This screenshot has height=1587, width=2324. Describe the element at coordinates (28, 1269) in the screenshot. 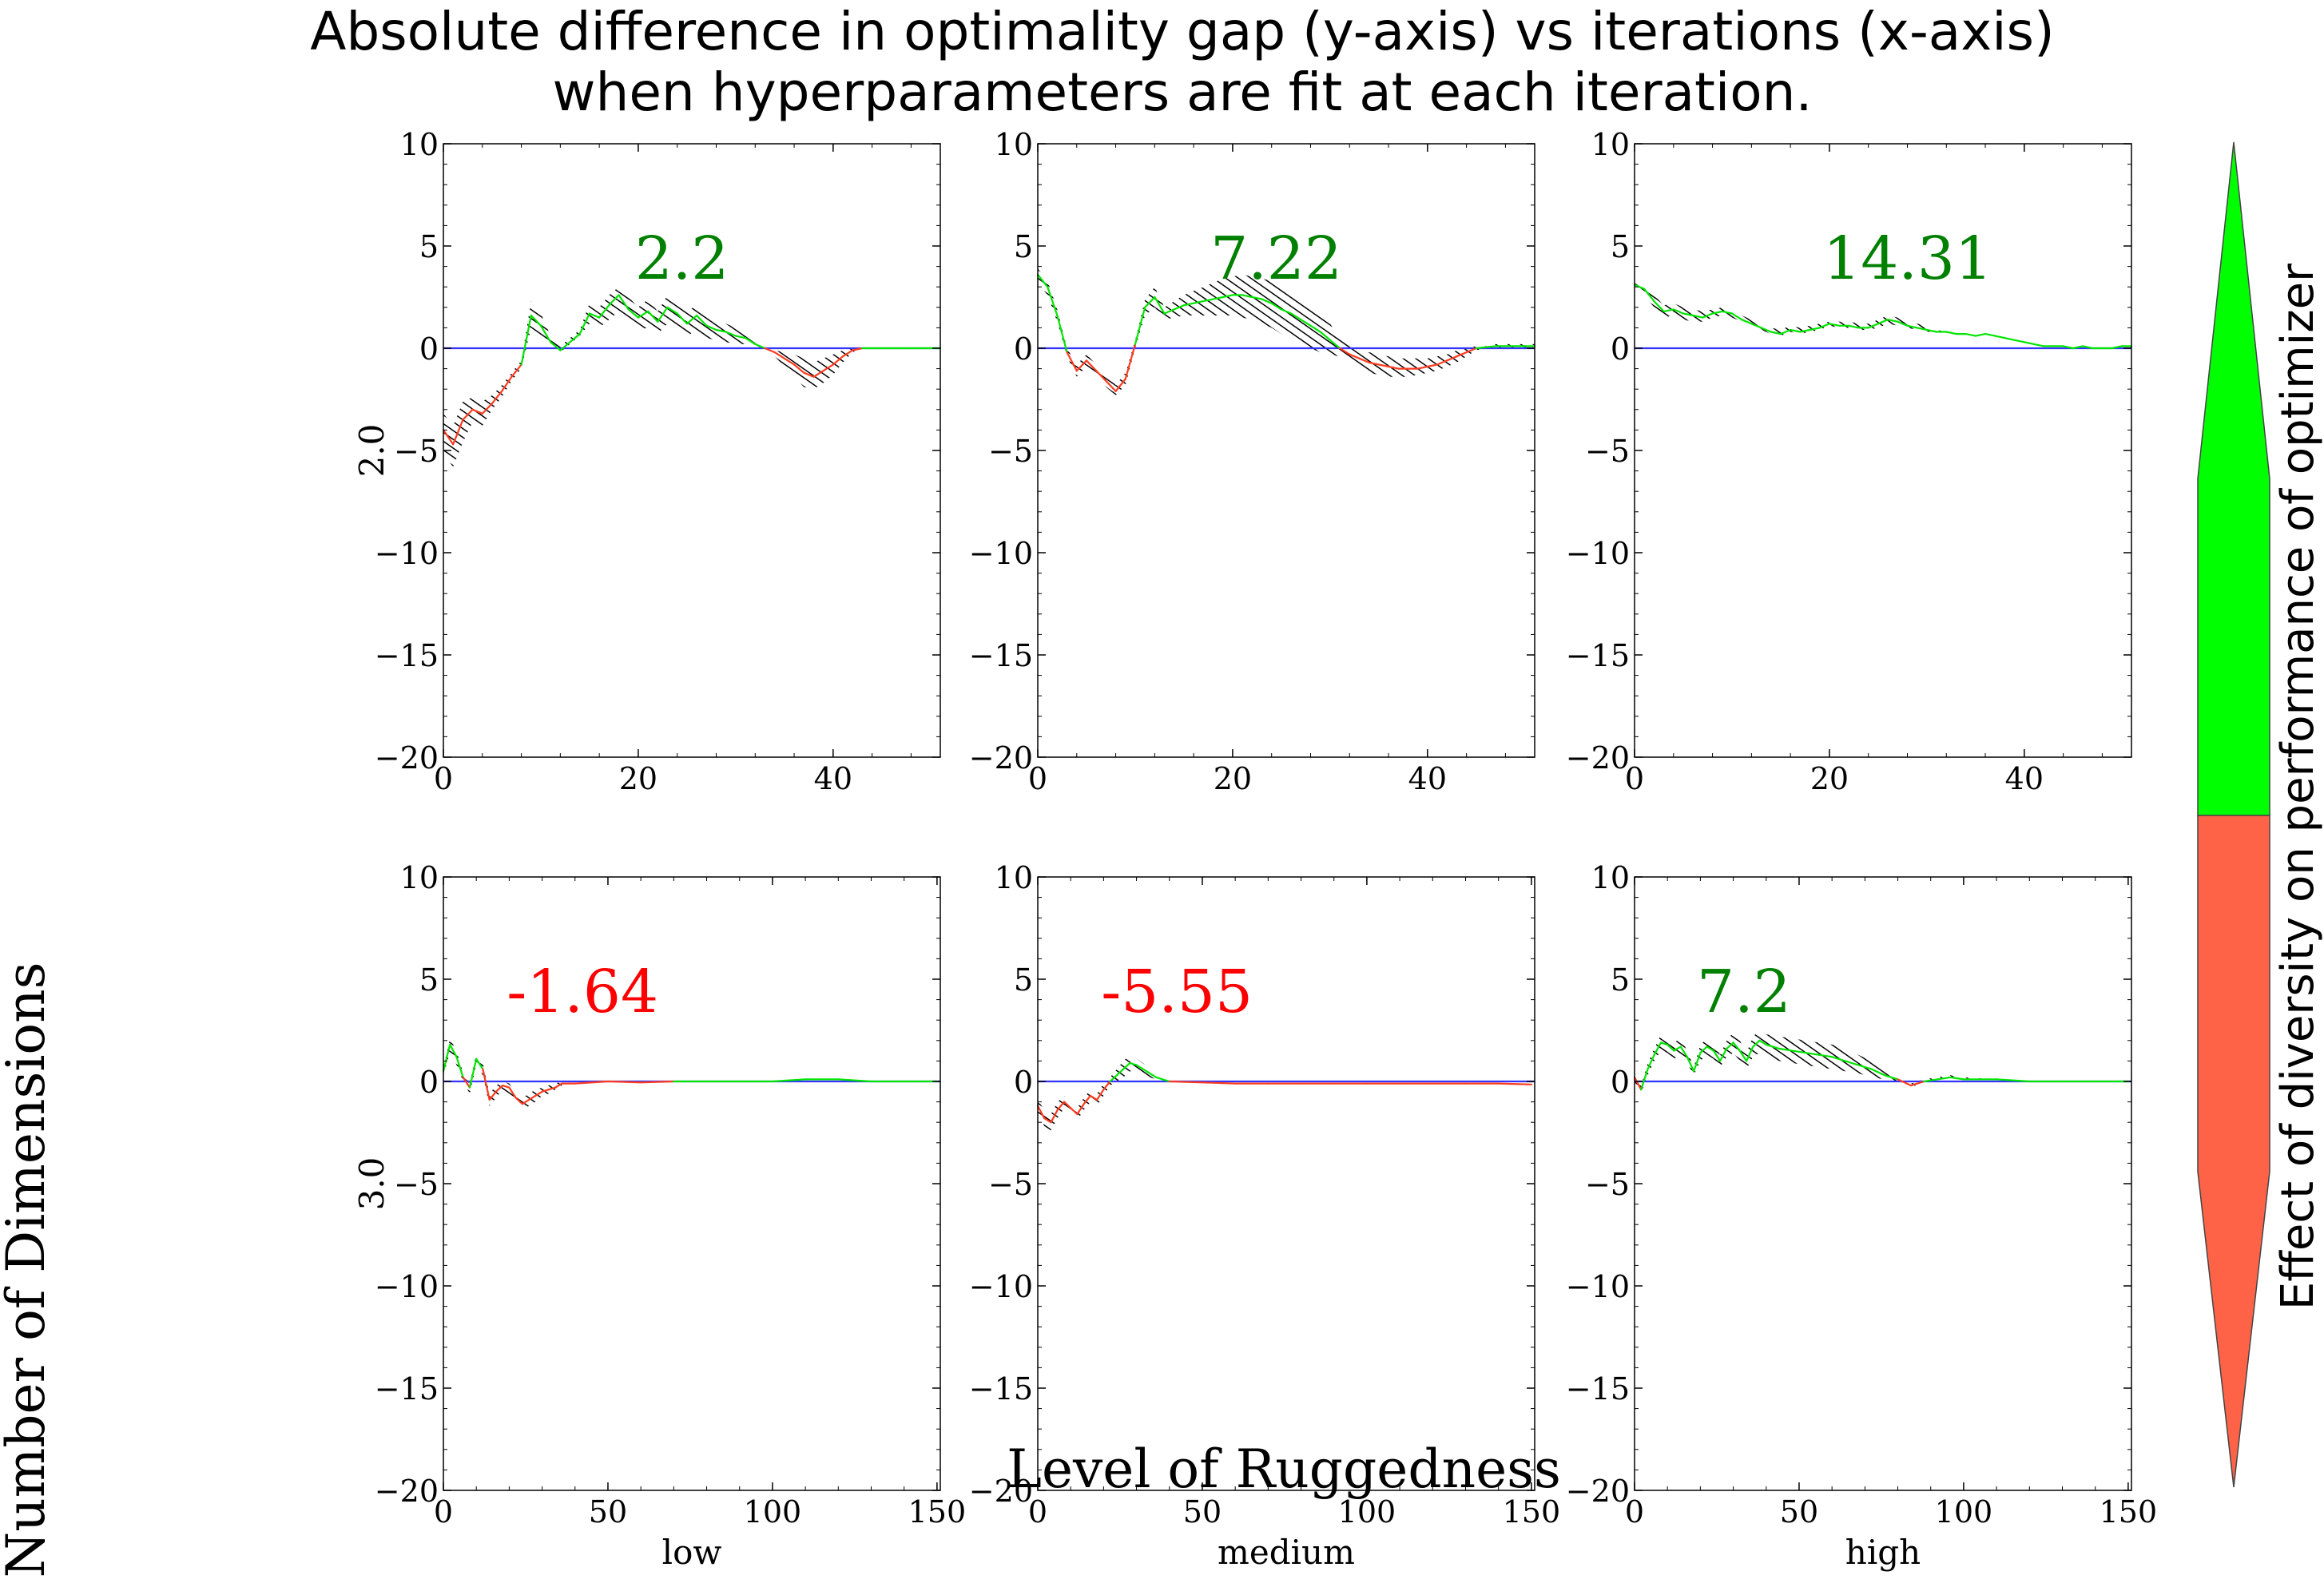

I see `row-axis-title: Number of Dimensions` at that location.